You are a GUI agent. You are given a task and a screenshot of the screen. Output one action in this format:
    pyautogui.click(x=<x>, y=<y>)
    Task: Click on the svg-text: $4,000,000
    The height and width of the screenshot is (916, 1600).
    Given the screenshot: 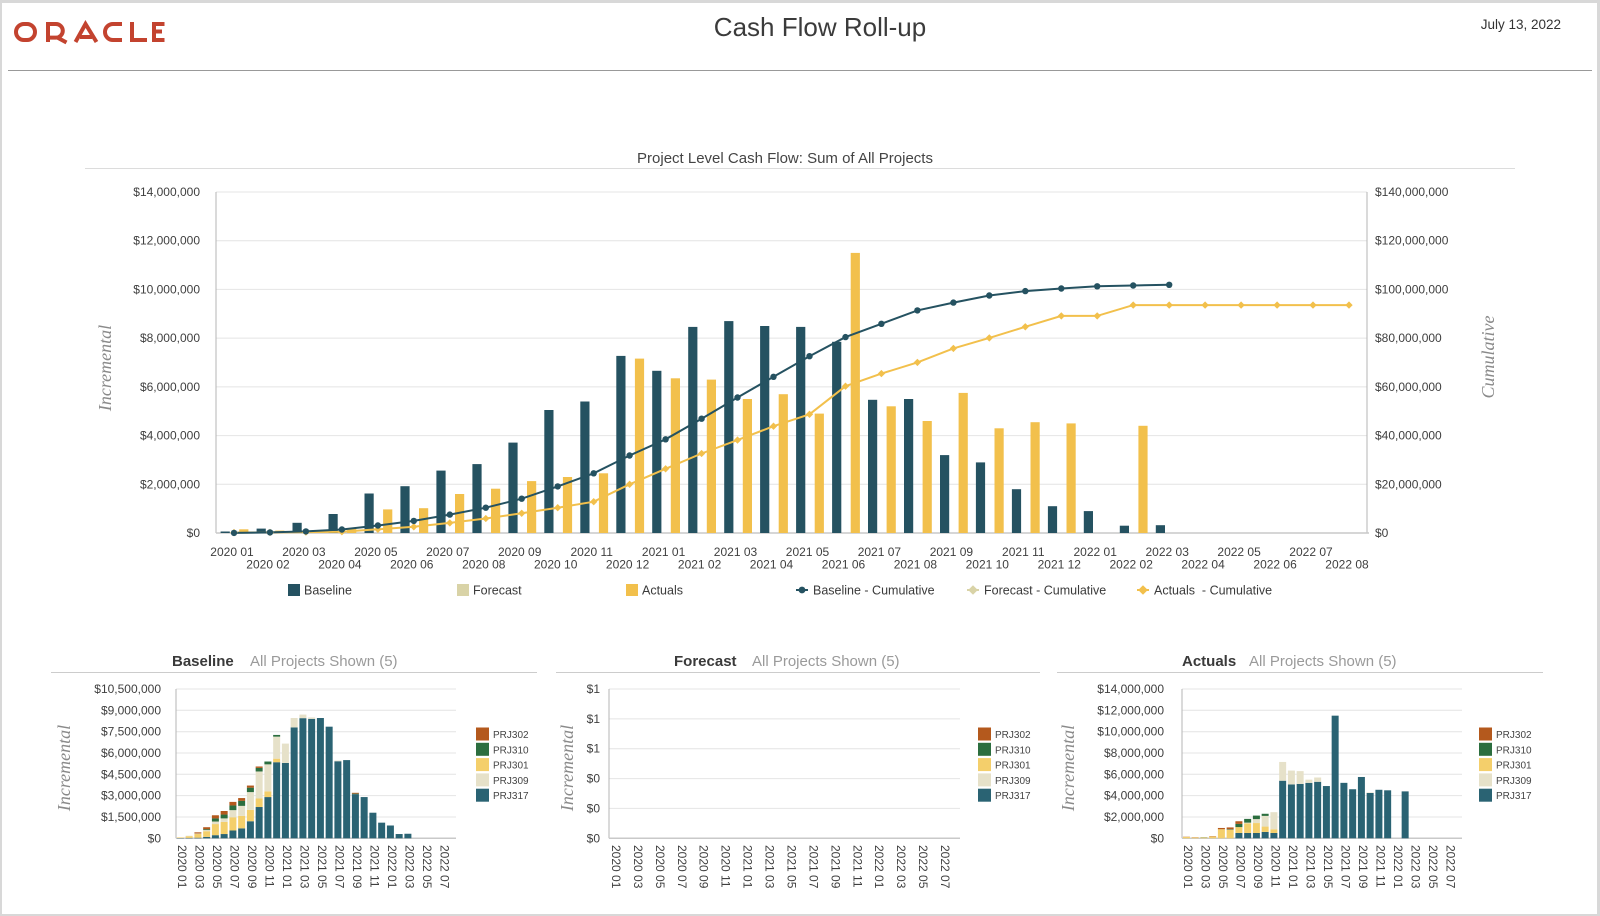 What is the action you would take?
    pyautogui.click(x=170, y=436)
    